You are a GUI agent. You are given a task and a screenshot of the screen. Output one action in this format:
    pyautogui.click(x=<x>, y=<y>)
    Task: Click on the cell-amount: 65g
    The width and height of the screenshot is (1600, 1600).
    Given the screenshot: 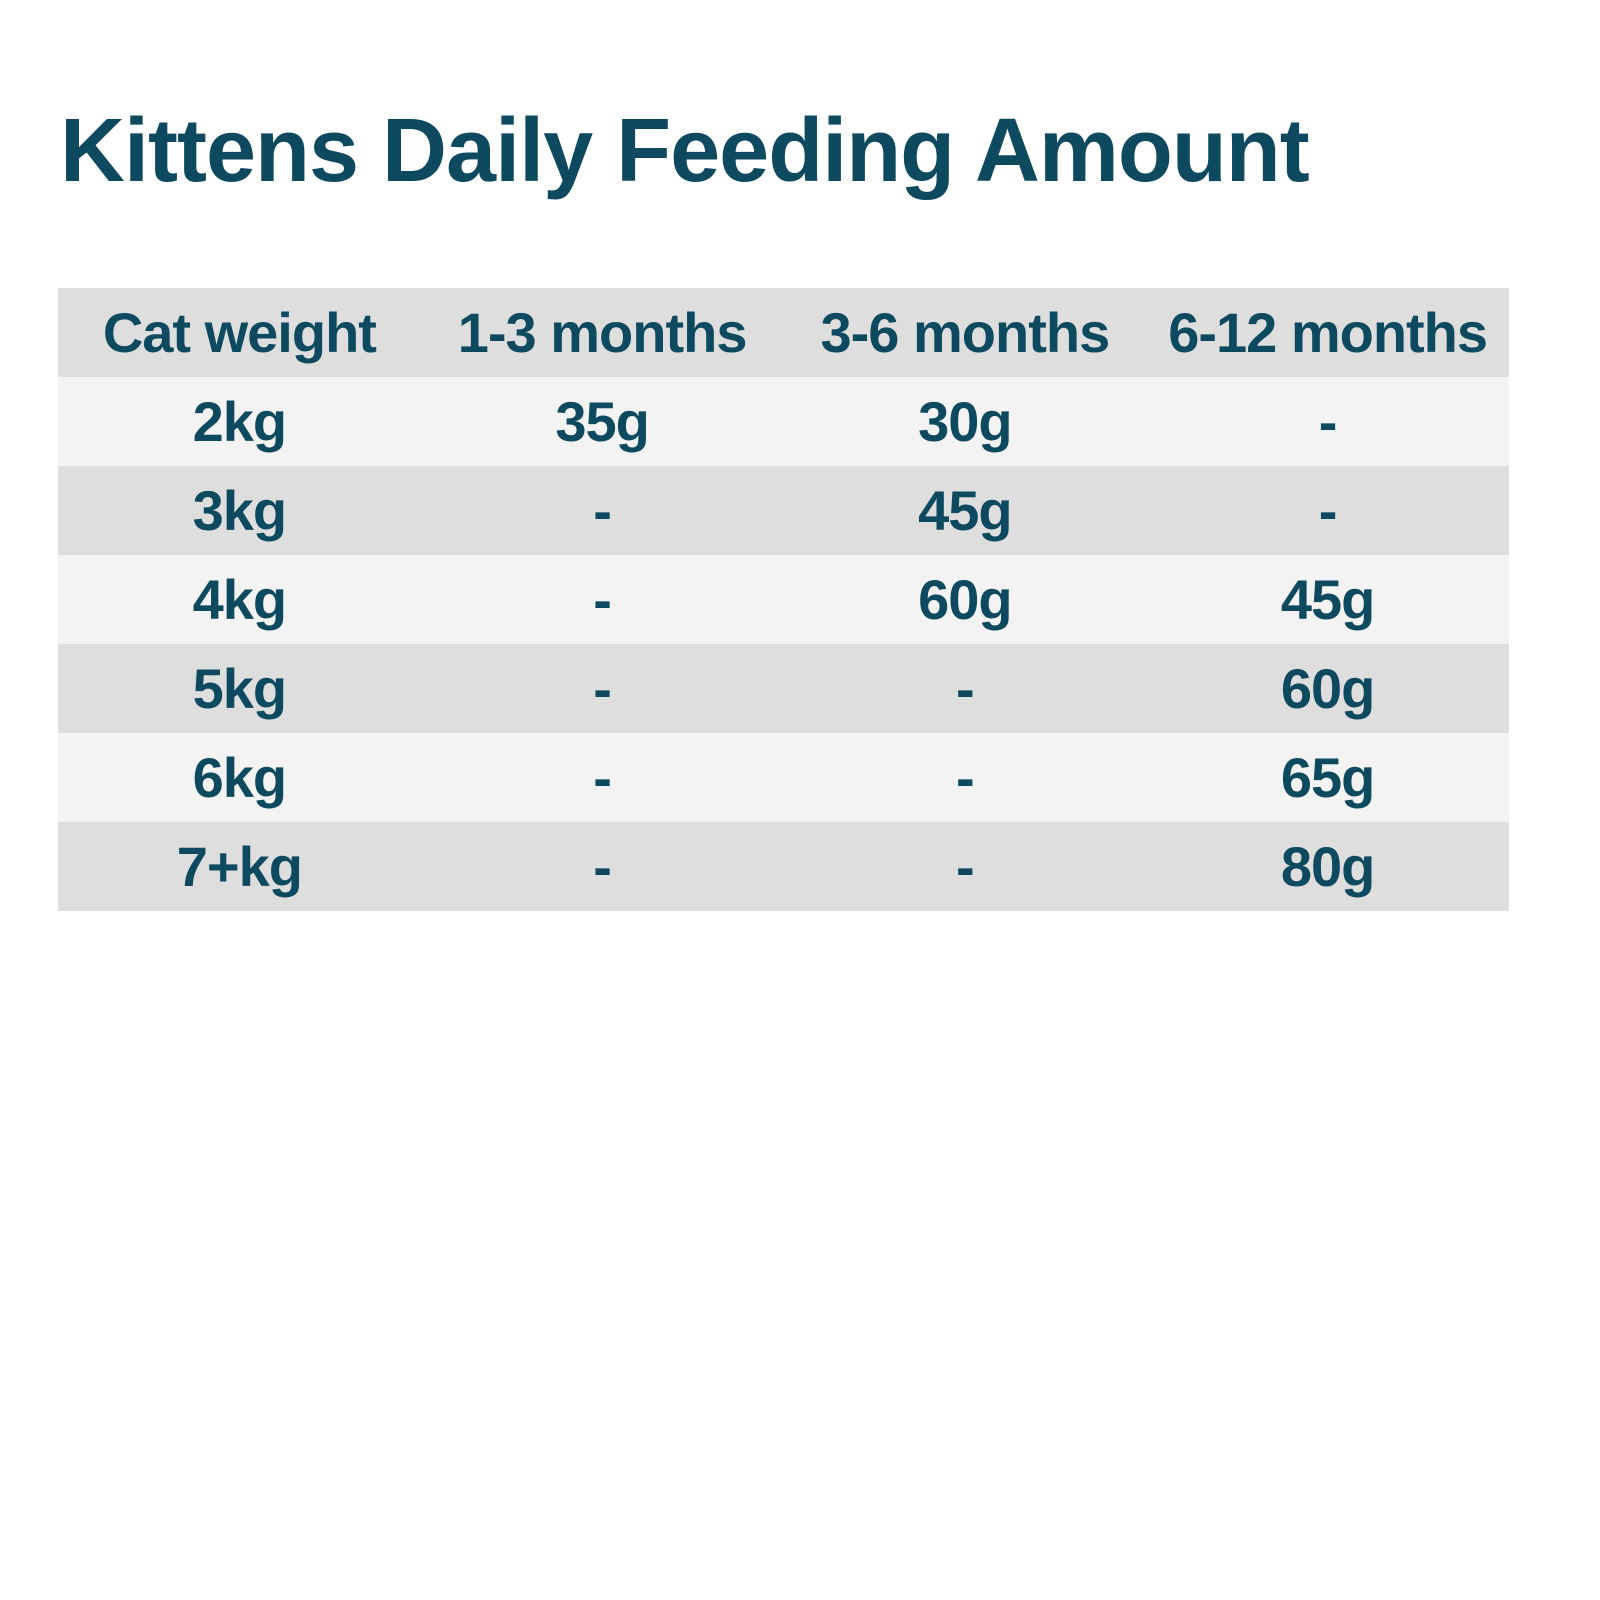 What is the action you would take?
    pyautogui.click(x=1327, y=777)
    